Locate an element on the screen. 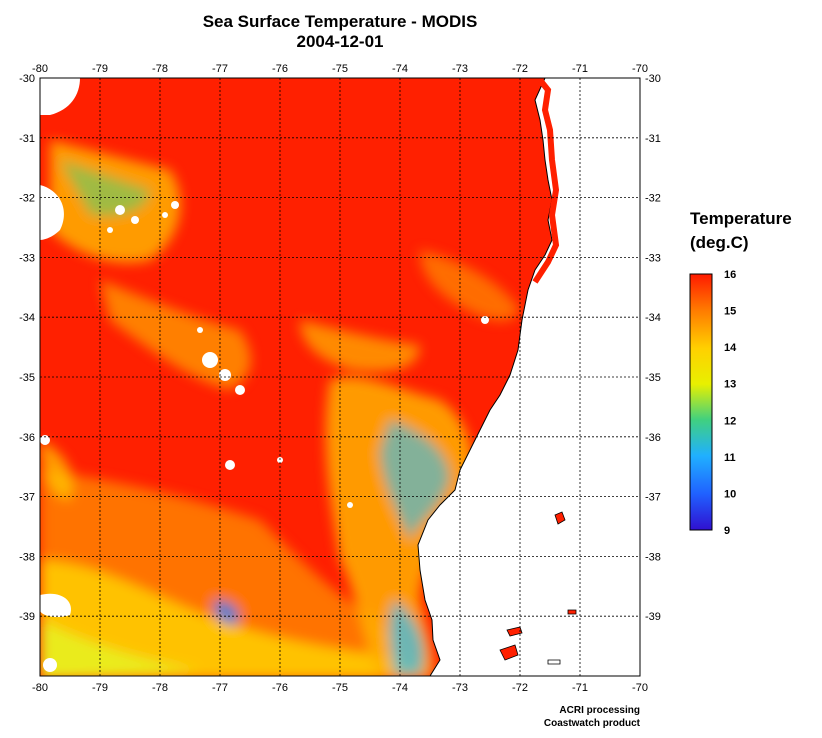 Image resolution: width=822 pixels, height=738 pixels. credit-processing: ACRI processing is located at coordinates (599, 710).